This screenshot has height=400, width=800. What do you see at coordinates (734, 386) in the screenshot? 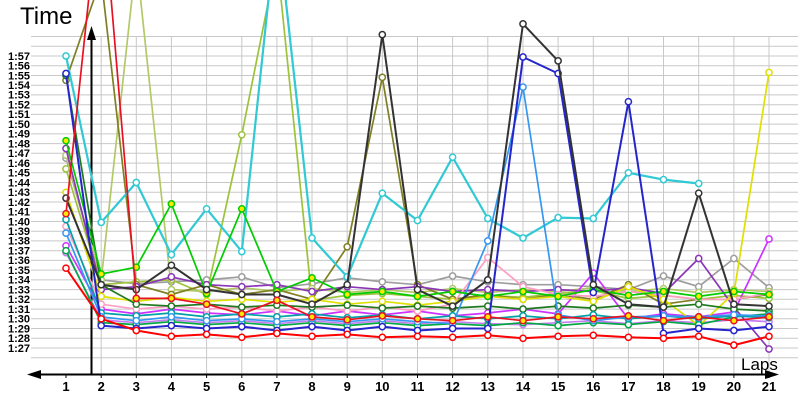
I see `svg-text: 20` at bounding box center [734, 386].